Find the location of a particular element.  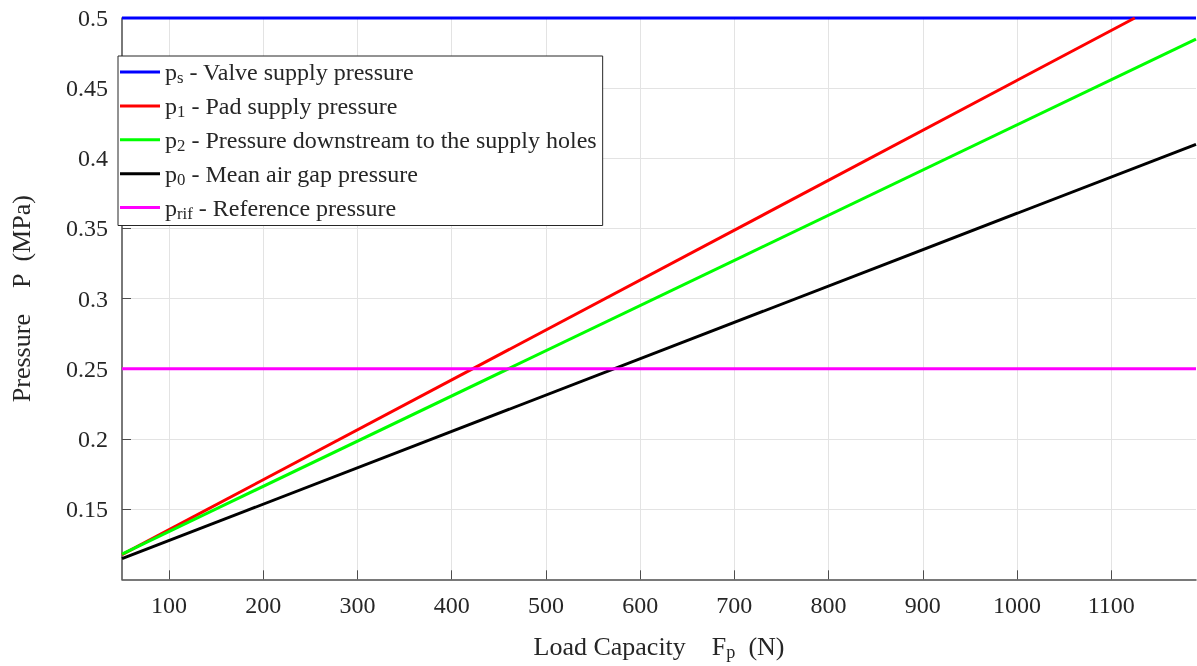

x-tick-label: 100 is located at coordinates (169, 605).